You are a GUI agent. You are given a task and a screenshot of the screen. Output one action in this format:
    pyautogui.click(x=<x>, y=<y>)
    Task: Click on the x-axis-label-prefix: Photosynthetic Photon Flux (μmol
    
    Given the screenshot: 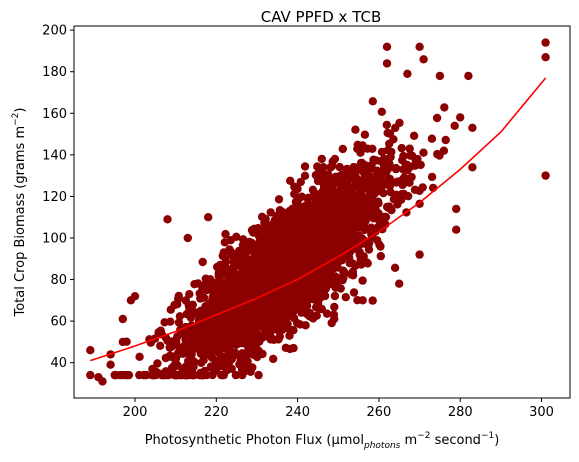 What is the action you would take?
    pyautogui.click(x=254, y=440)
    